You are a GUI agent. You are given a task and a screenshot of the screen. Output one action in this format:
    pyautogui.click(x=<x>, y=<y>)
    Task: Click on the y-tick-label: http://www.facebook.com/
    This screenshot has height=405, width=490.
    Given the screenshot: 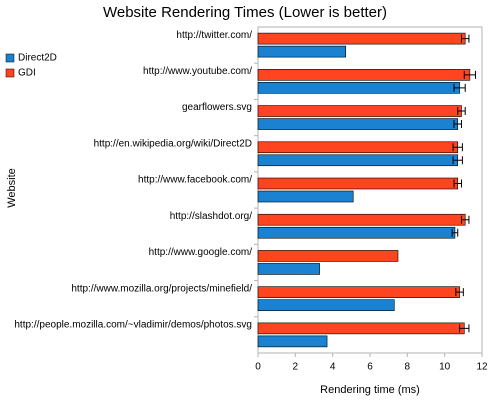 What is the action you would take?
    pyautogui.click(x=195, y=180)
    